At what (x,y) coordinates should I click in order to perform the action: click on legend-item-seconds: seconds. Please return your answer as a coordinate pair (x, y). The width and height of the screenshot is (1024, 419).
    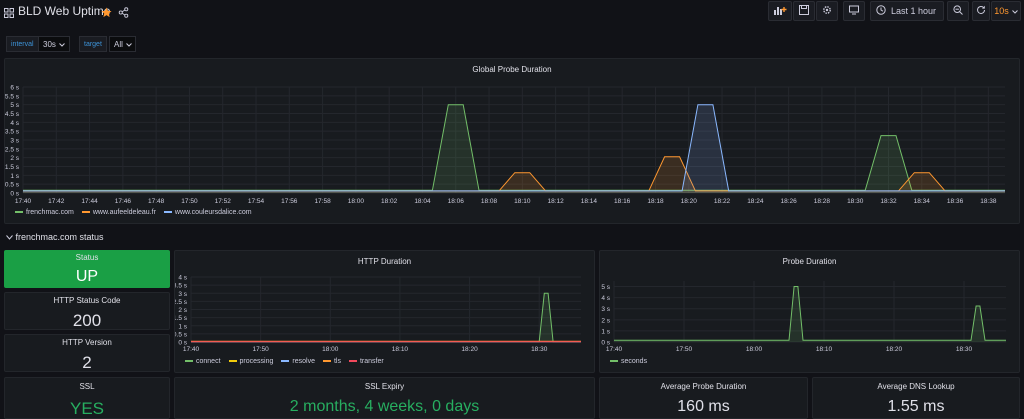
    Looking at the image, I should click on (628, 361).